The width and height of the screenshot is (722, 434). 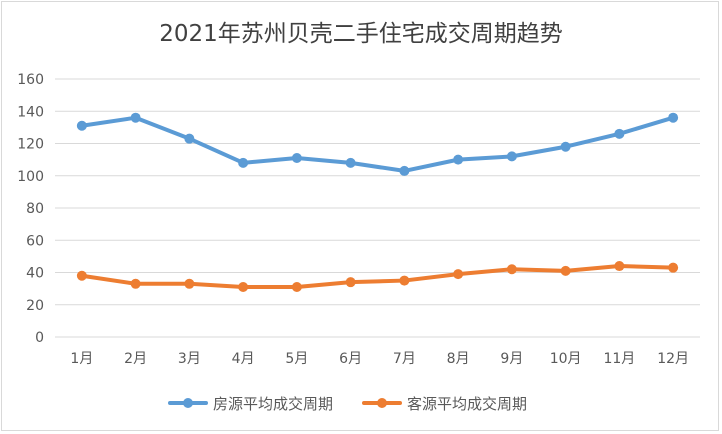 I want to click on x-tick-label: 8月, so click(x=458, y=359).